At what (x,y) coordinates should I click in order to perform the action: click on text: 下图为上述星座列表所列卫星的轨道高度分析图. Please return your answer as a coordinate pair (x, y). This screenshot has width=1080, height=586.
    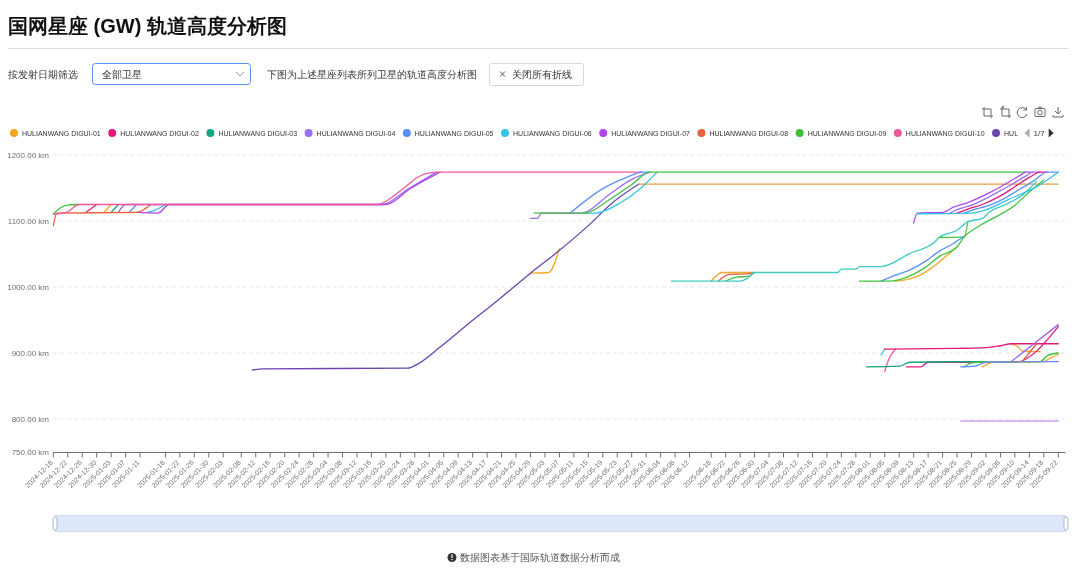
    Looking at the image, I should click on (372, 74).